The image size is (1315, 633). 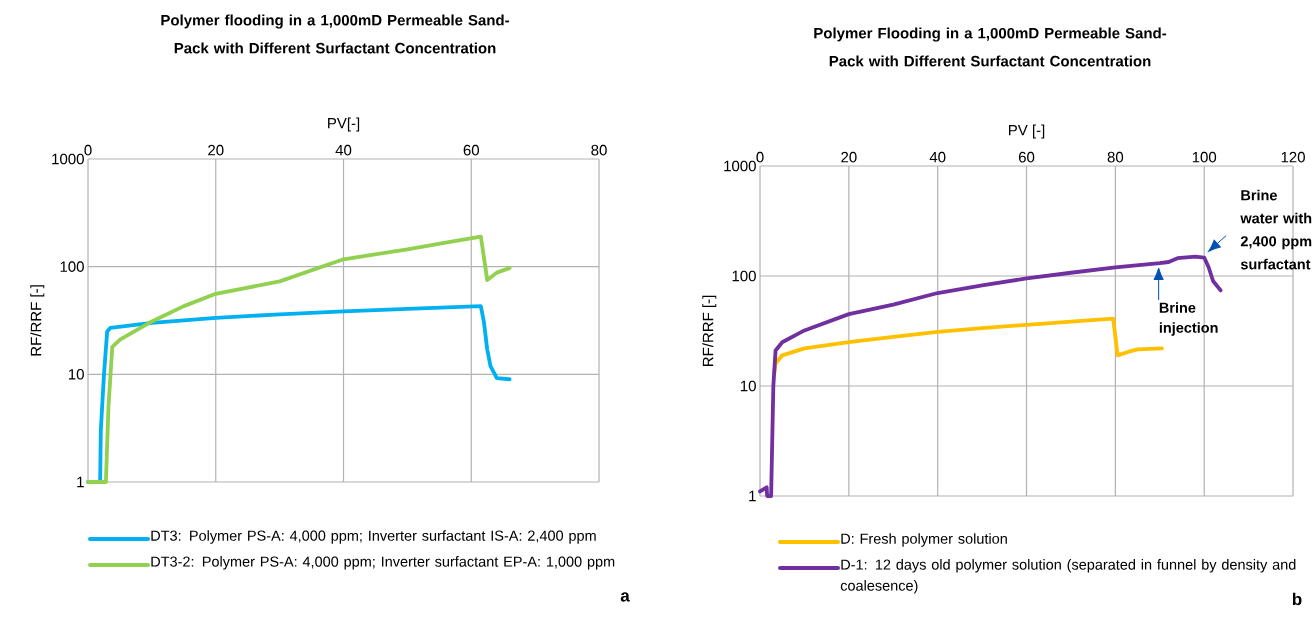 I want to click on text: a, so click(x=625, y=597).